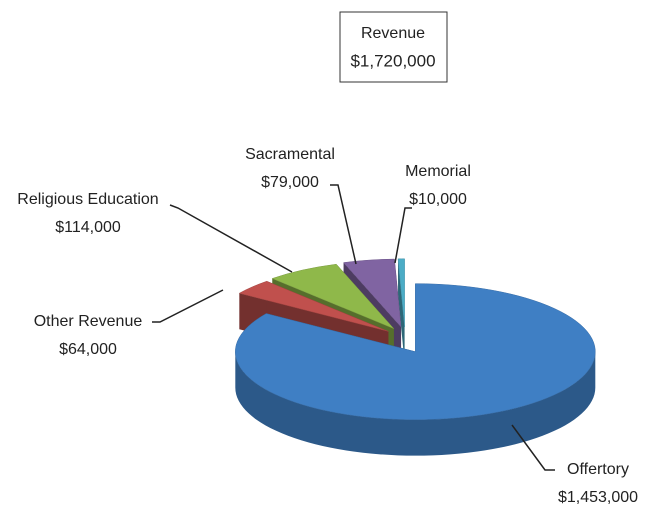 The image size is (654, 512). Describe the element at coordinates (438, 199) in the screenshot. I see `value-label: $10,000` at that location.